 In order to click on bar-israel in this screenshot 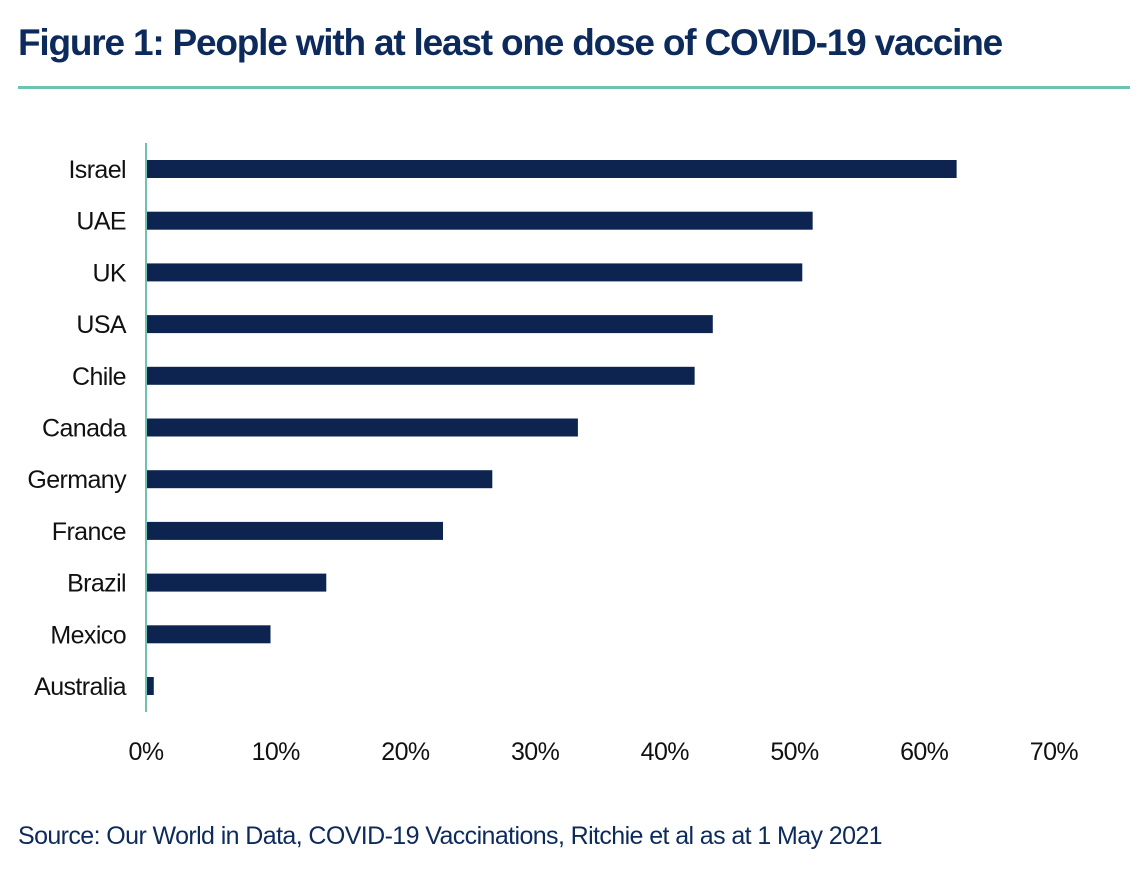, I will do `click(551, 169)`.